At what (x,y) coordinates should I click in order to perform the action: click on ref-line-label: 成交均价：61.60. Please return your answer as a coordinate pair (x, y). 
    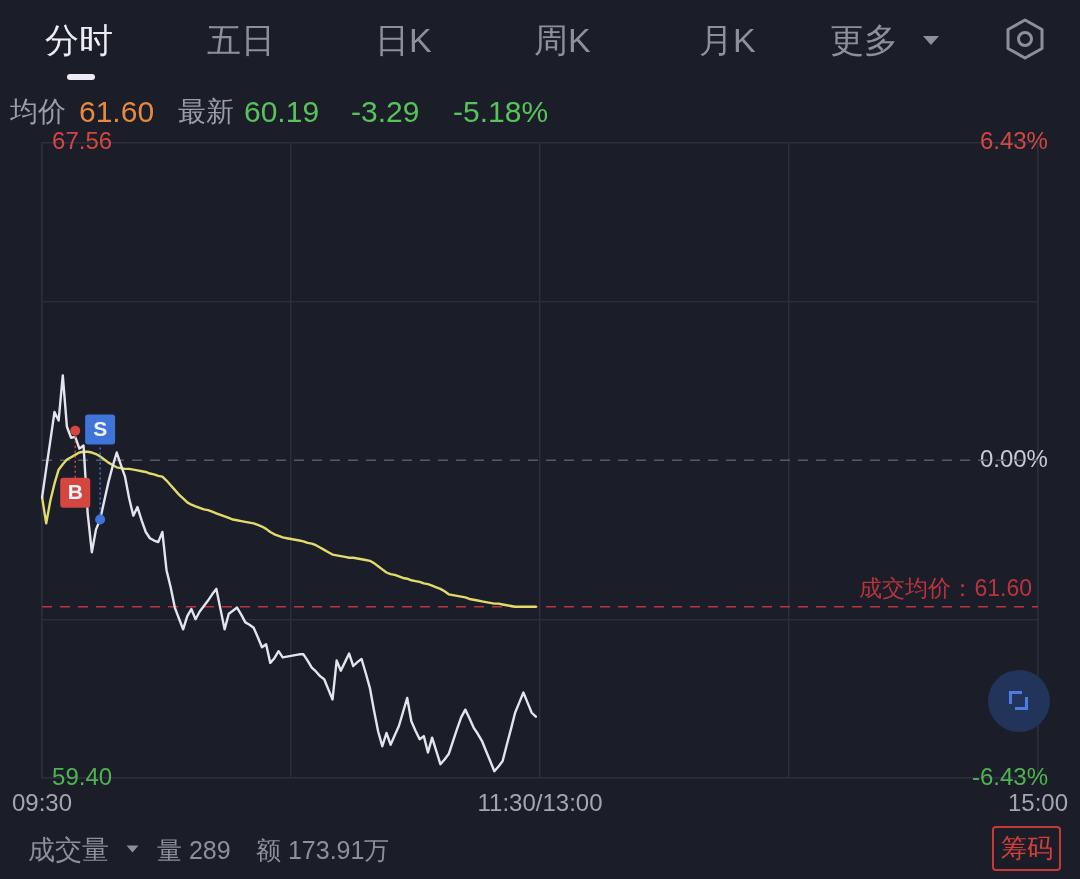
    Looking at the image, I should click on (945, 587).